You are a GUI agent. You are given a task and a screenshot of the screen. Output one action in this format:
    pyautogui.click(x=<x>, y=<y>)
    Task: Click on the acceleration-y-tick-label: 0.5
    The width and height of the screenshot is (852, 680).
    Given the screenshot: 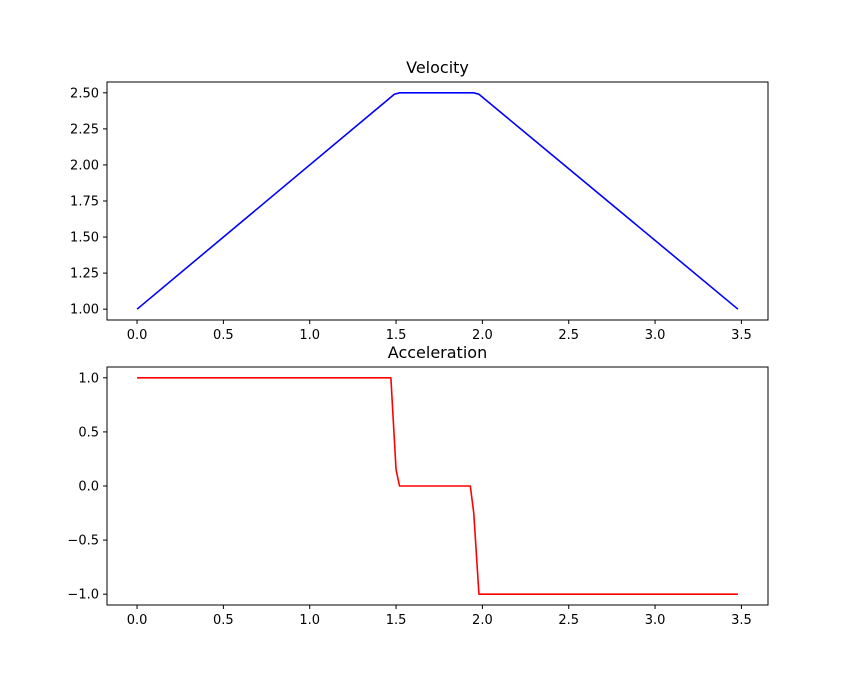 What is the action you would take?
    pyautogui.click(x=88, y=432)
    